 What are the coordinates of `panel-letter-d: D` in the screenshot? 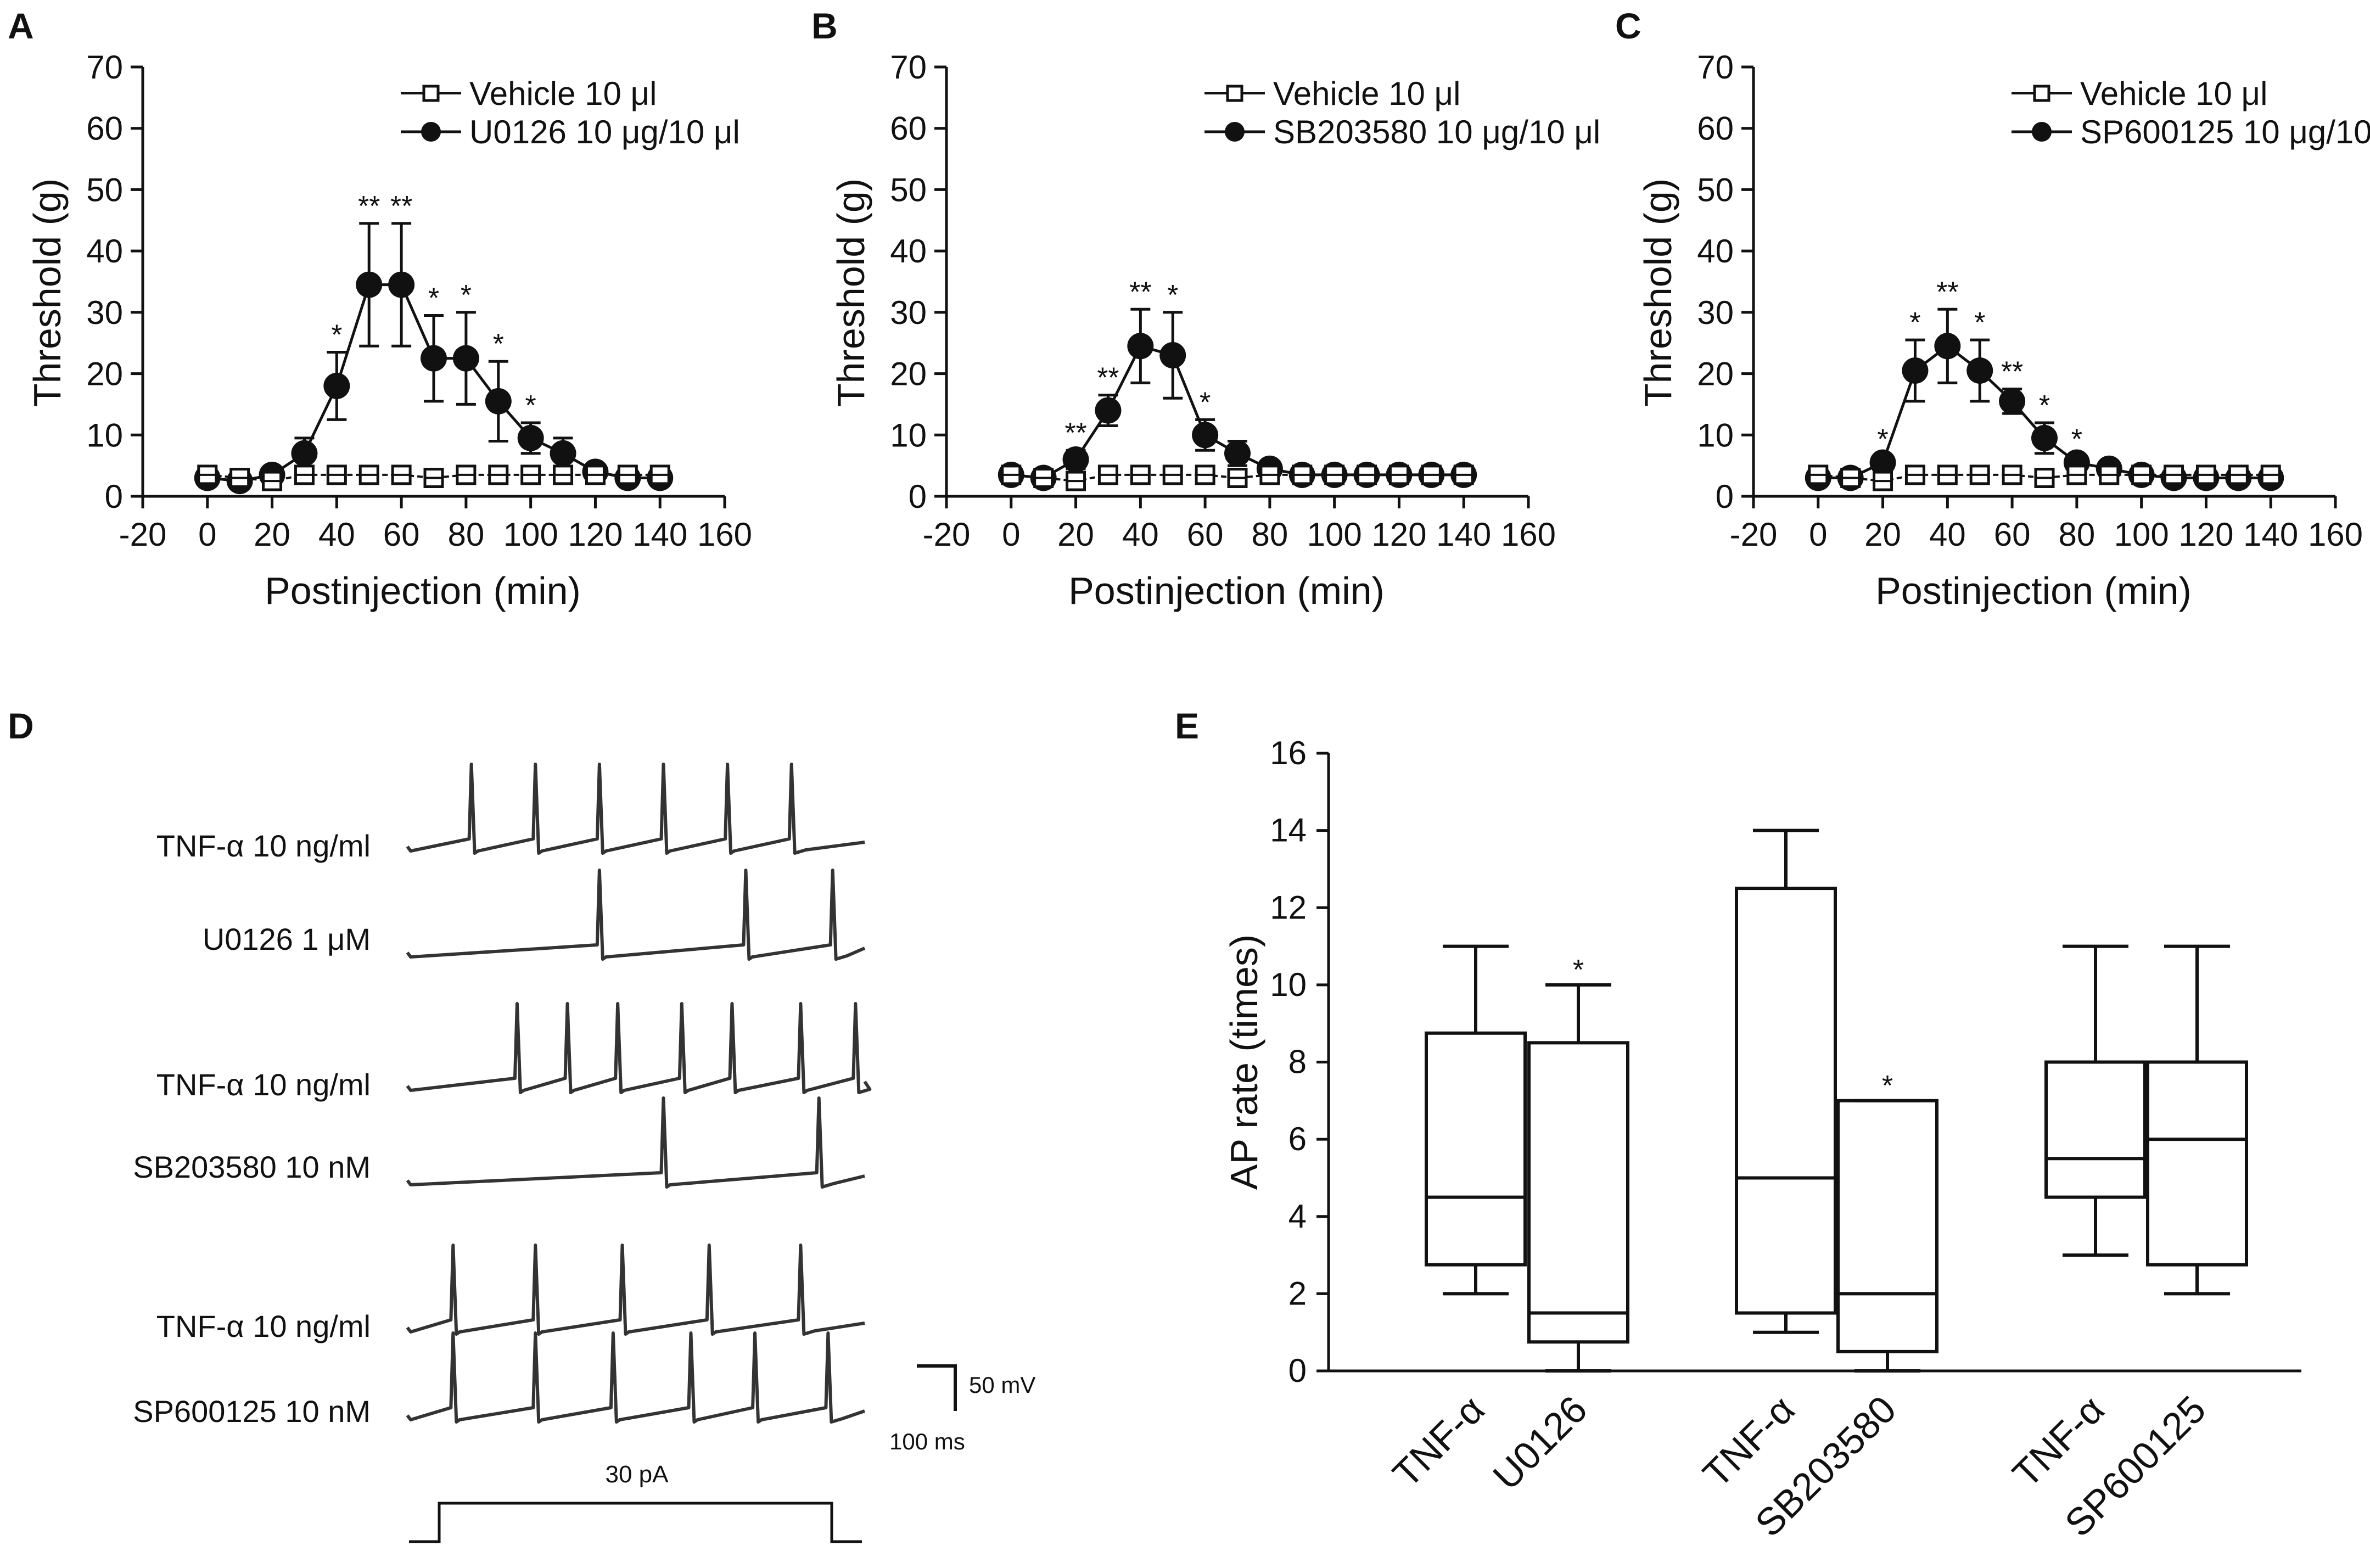 It's located at (21, 725).